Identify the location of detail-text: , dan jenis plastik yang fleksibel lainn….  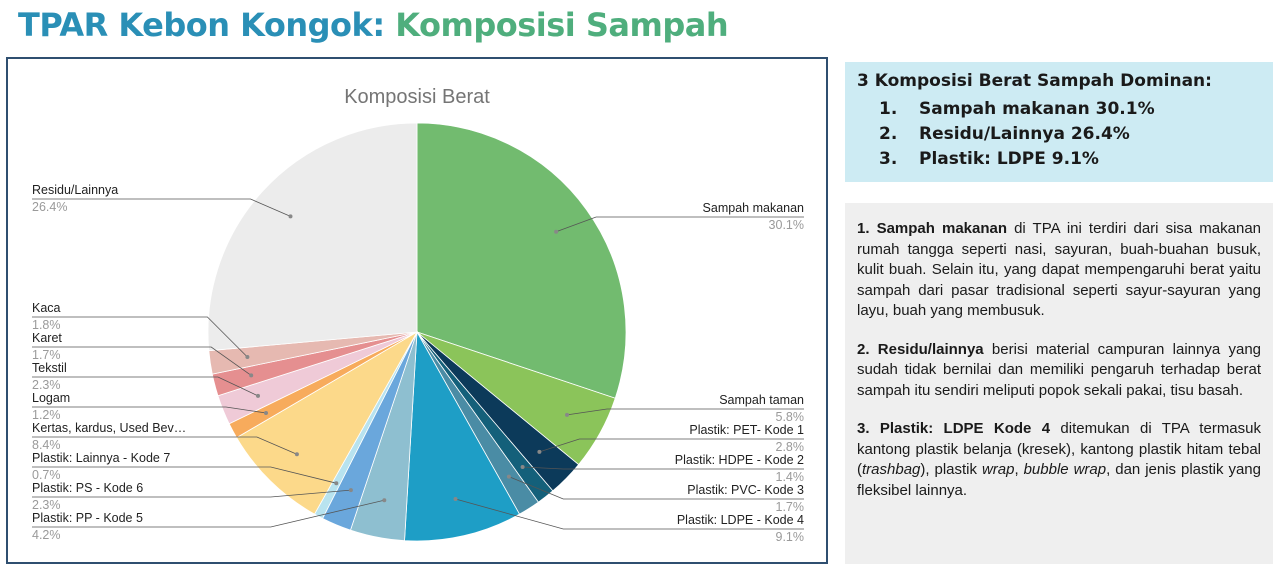
(1059, 480).